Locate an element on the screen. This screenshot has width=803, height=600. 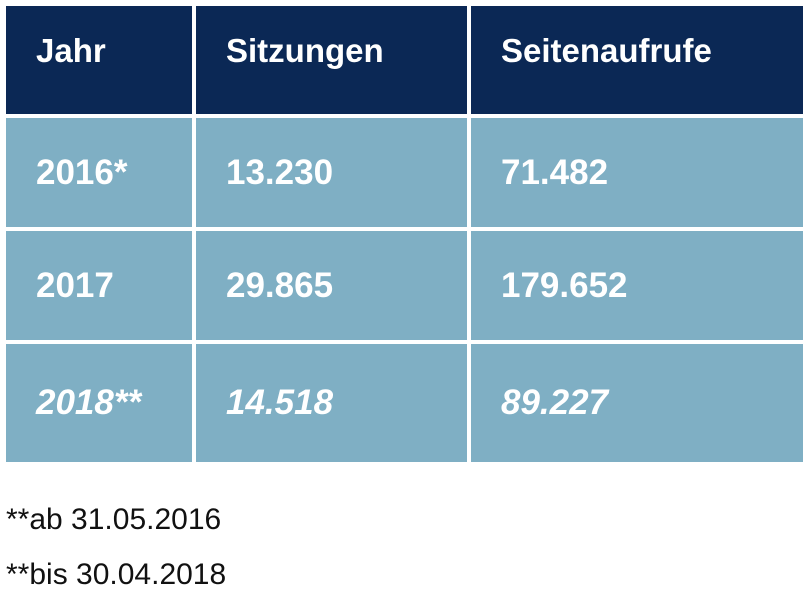
cell-sessions: 13.230 is located at coordinates (333, 174).